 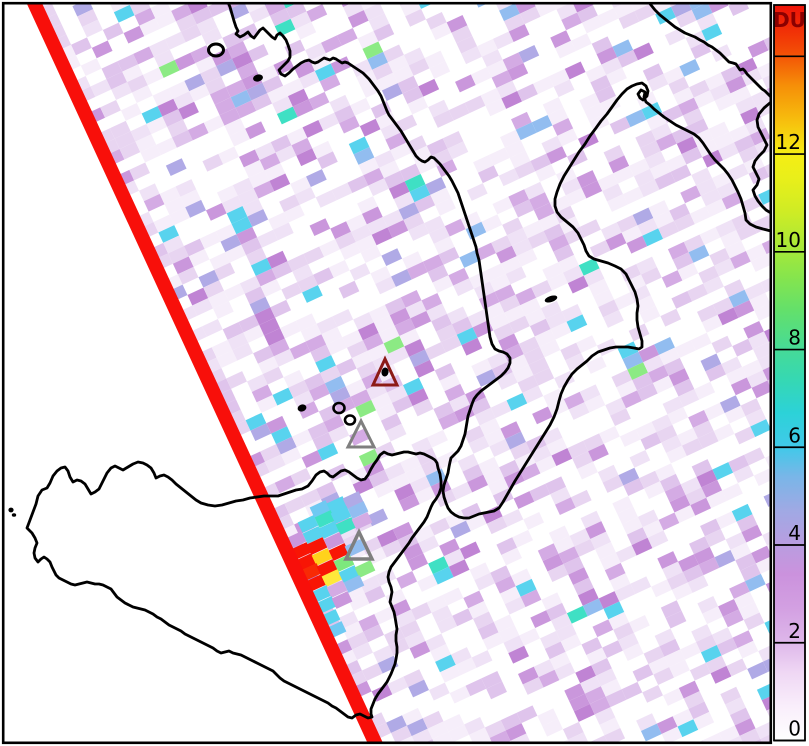 I want to click on colorbar-tick-label: 10, so click(x=788, y=240).